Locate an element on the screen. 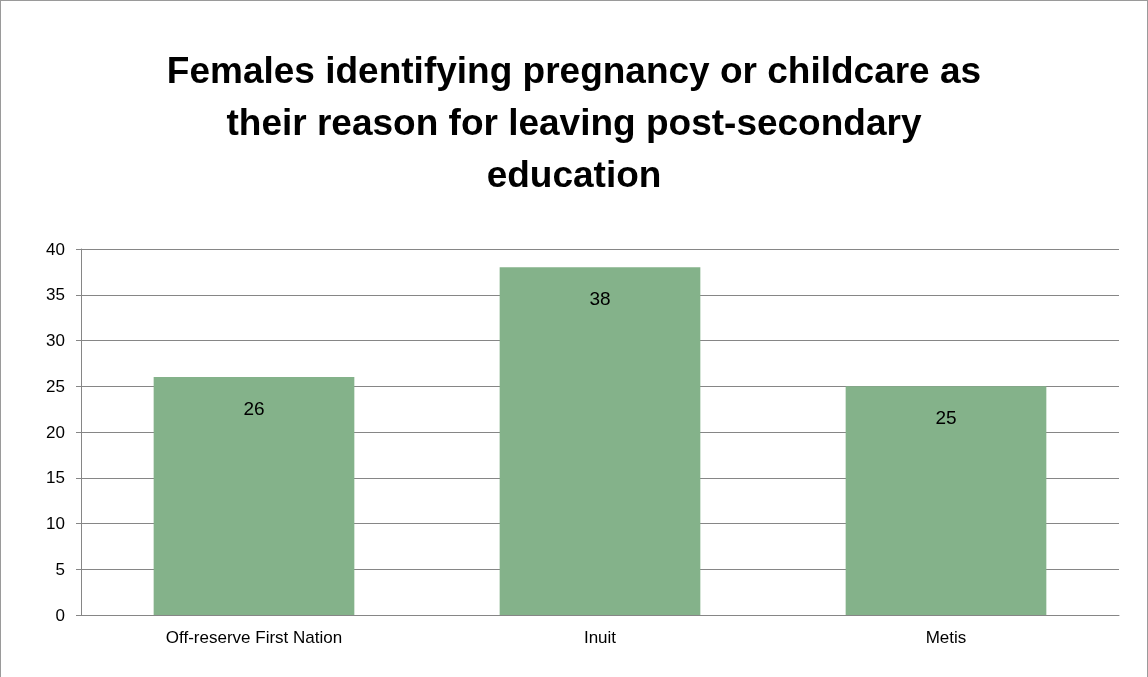 The height and width of the screenshot is (677, 1148). x-tick-label: Off-reserve First Nation is located at coordinates (254, 637).